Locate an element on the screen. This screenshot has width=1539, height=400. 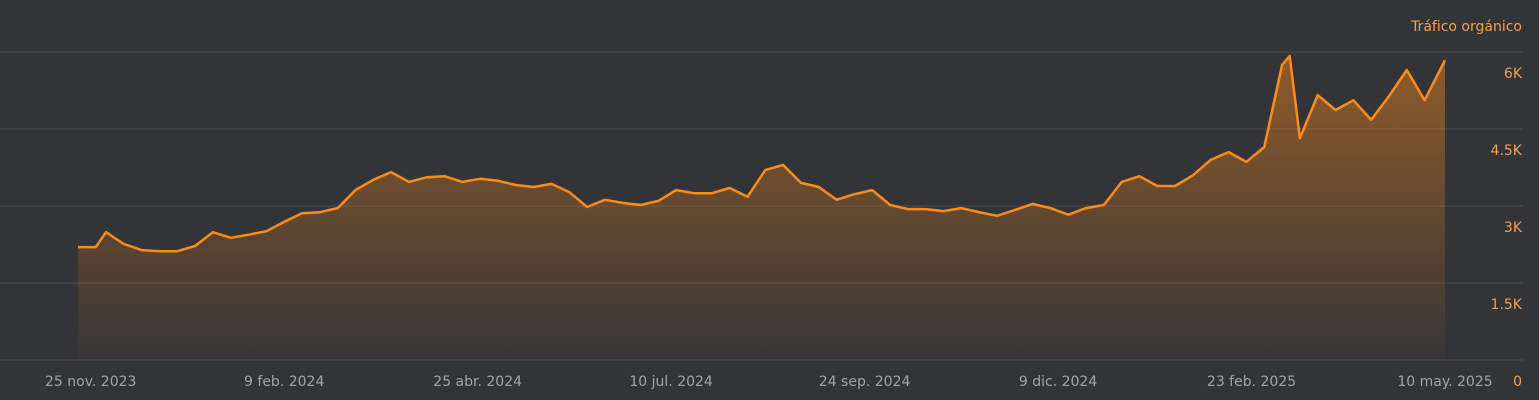
x-tick-label: 10 may. 2025 is located at coordinates (1444, 382).